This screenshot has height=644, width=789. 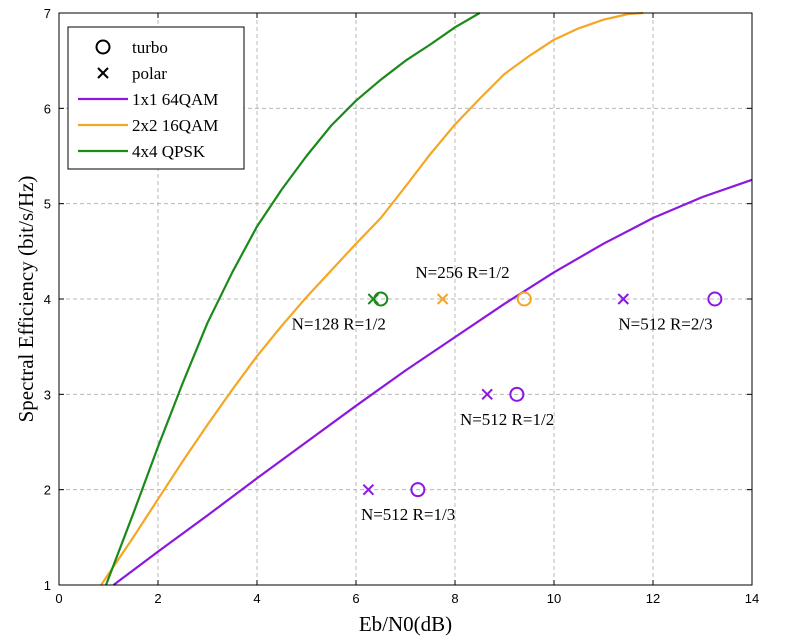 I want to click on x-tick-label: 8, so click(x=454, y=598).